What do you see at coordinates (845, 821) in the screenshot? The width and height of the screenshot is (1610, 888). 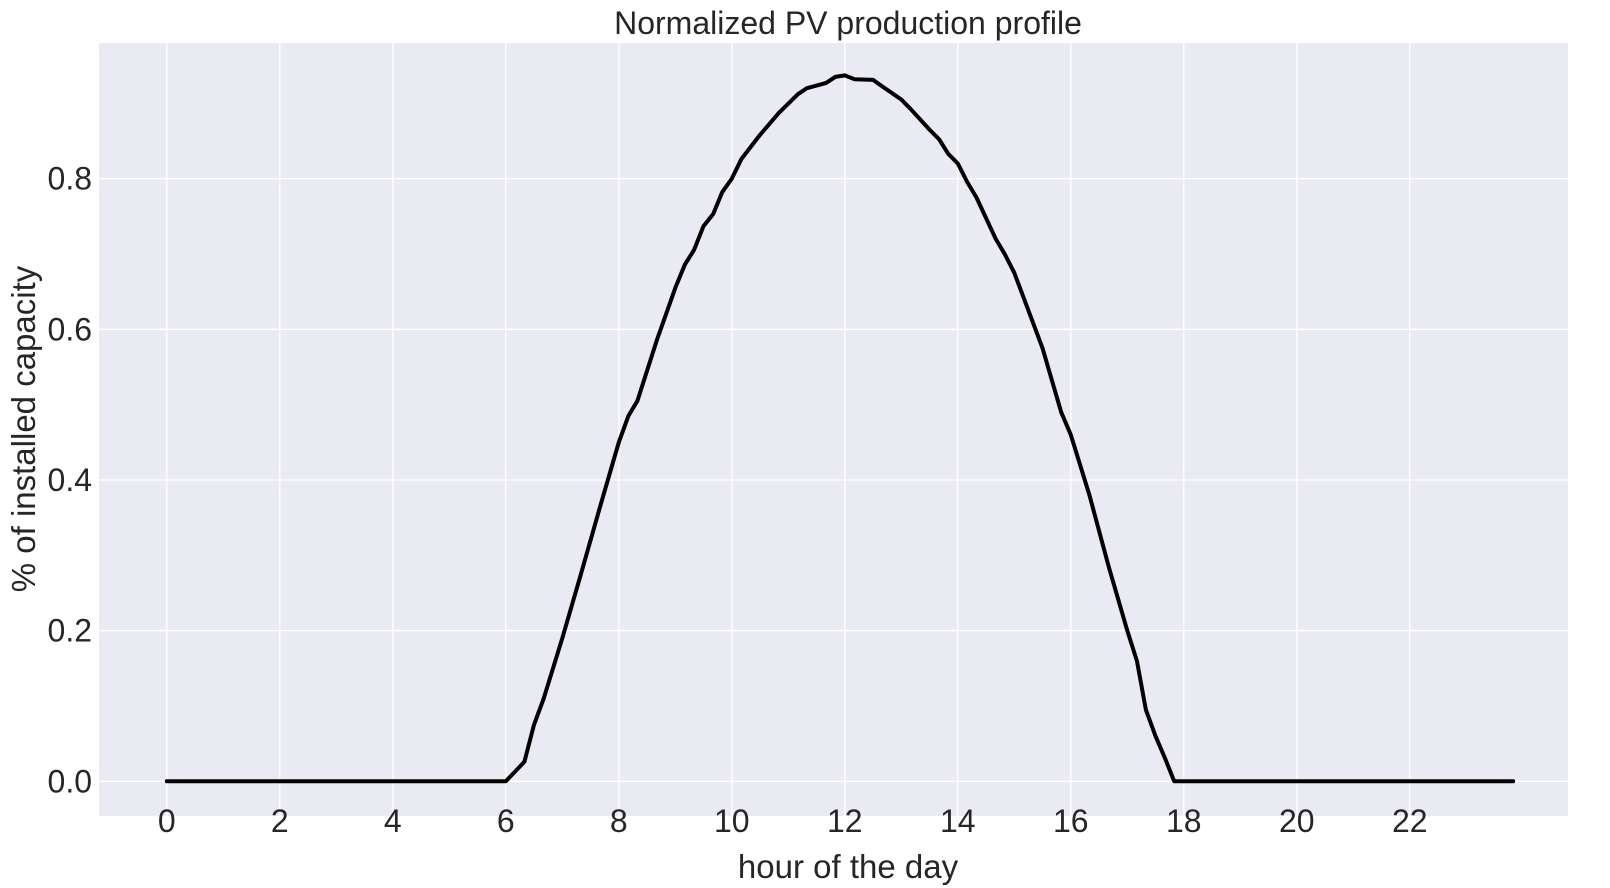 I see `x-tick-label: 12` at bounding box center [845, 821].